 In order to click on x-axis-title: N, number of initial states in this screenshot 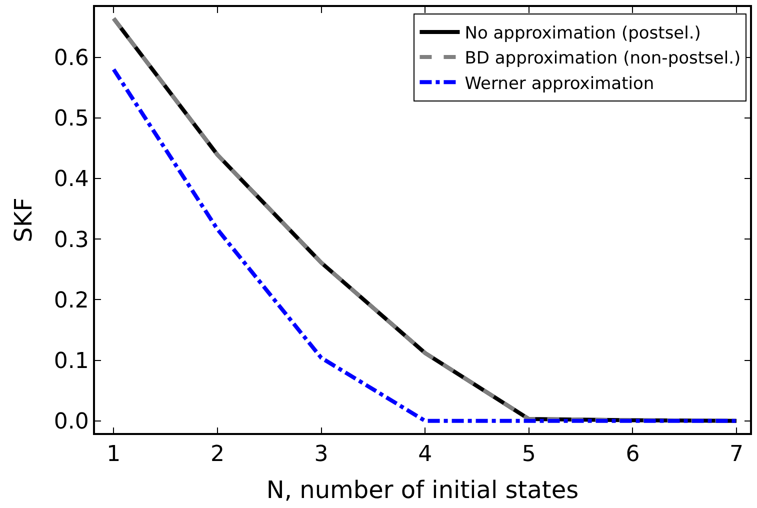, I will do `click(422, 490)`.